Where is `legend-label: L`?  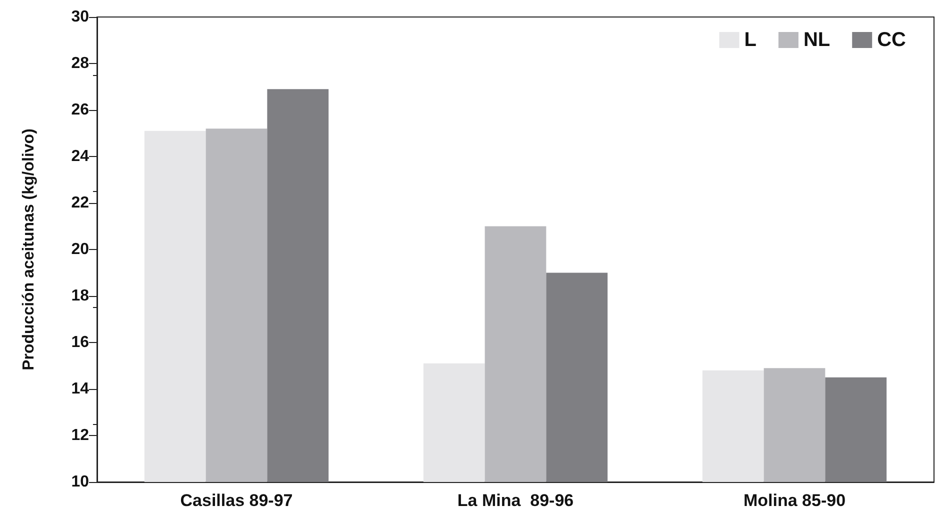 legend-label: L is located at coordinates (750, 40).